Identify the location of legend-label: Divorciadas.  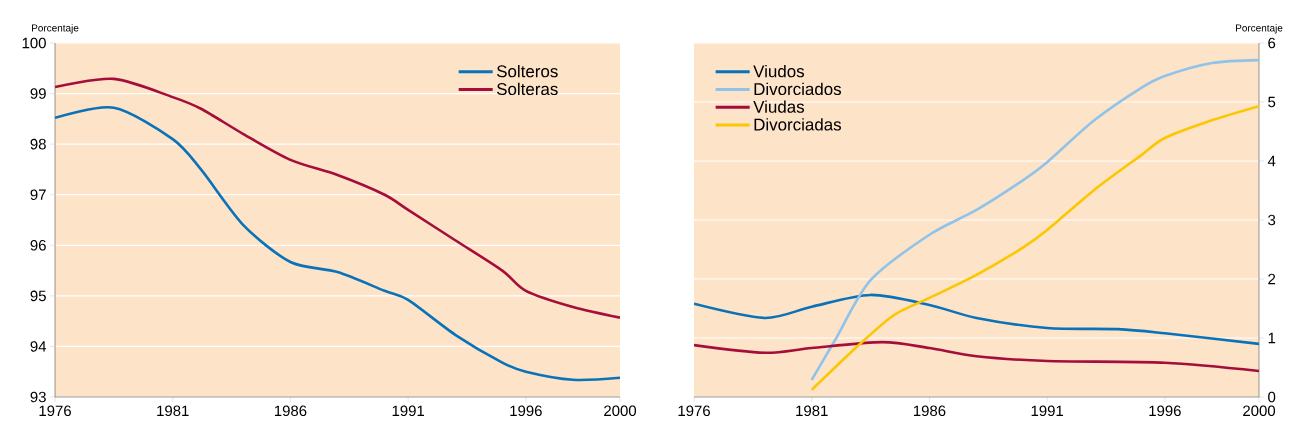
(798, 124).